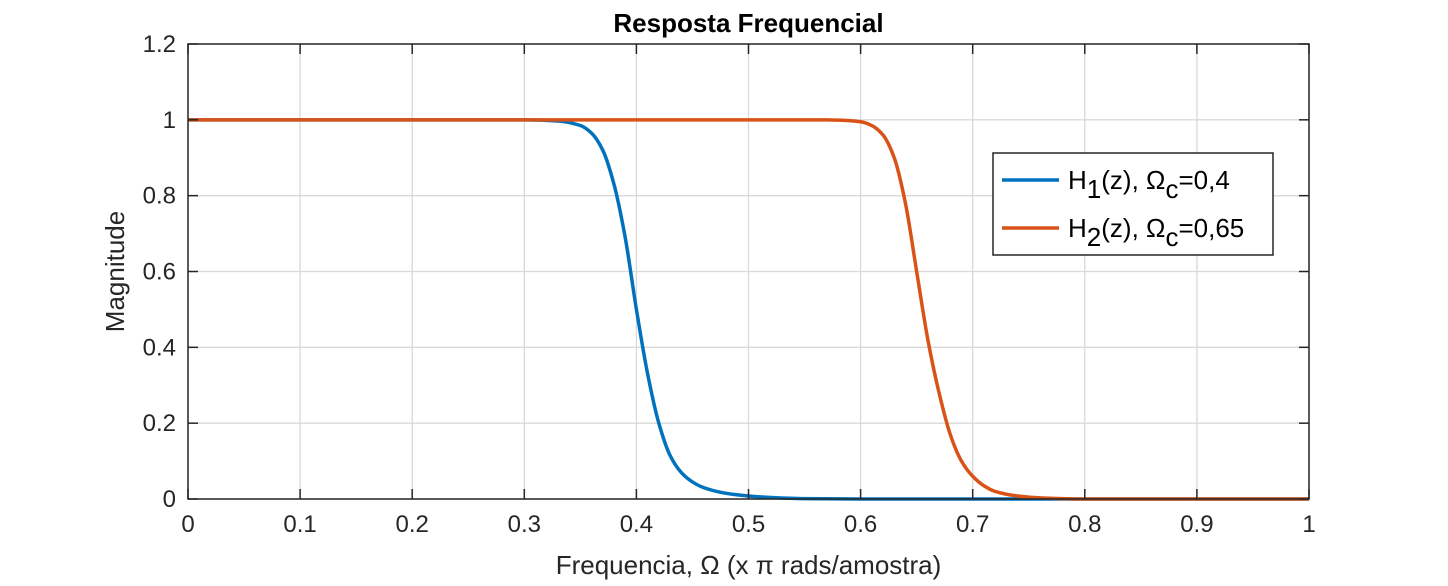 The width and height of the screenshot is (1448, 586). What do you see at coordinates (159, 196) in the screenshot?
I see `y-tick-label: 0.8` at bounding box center [159, 196].